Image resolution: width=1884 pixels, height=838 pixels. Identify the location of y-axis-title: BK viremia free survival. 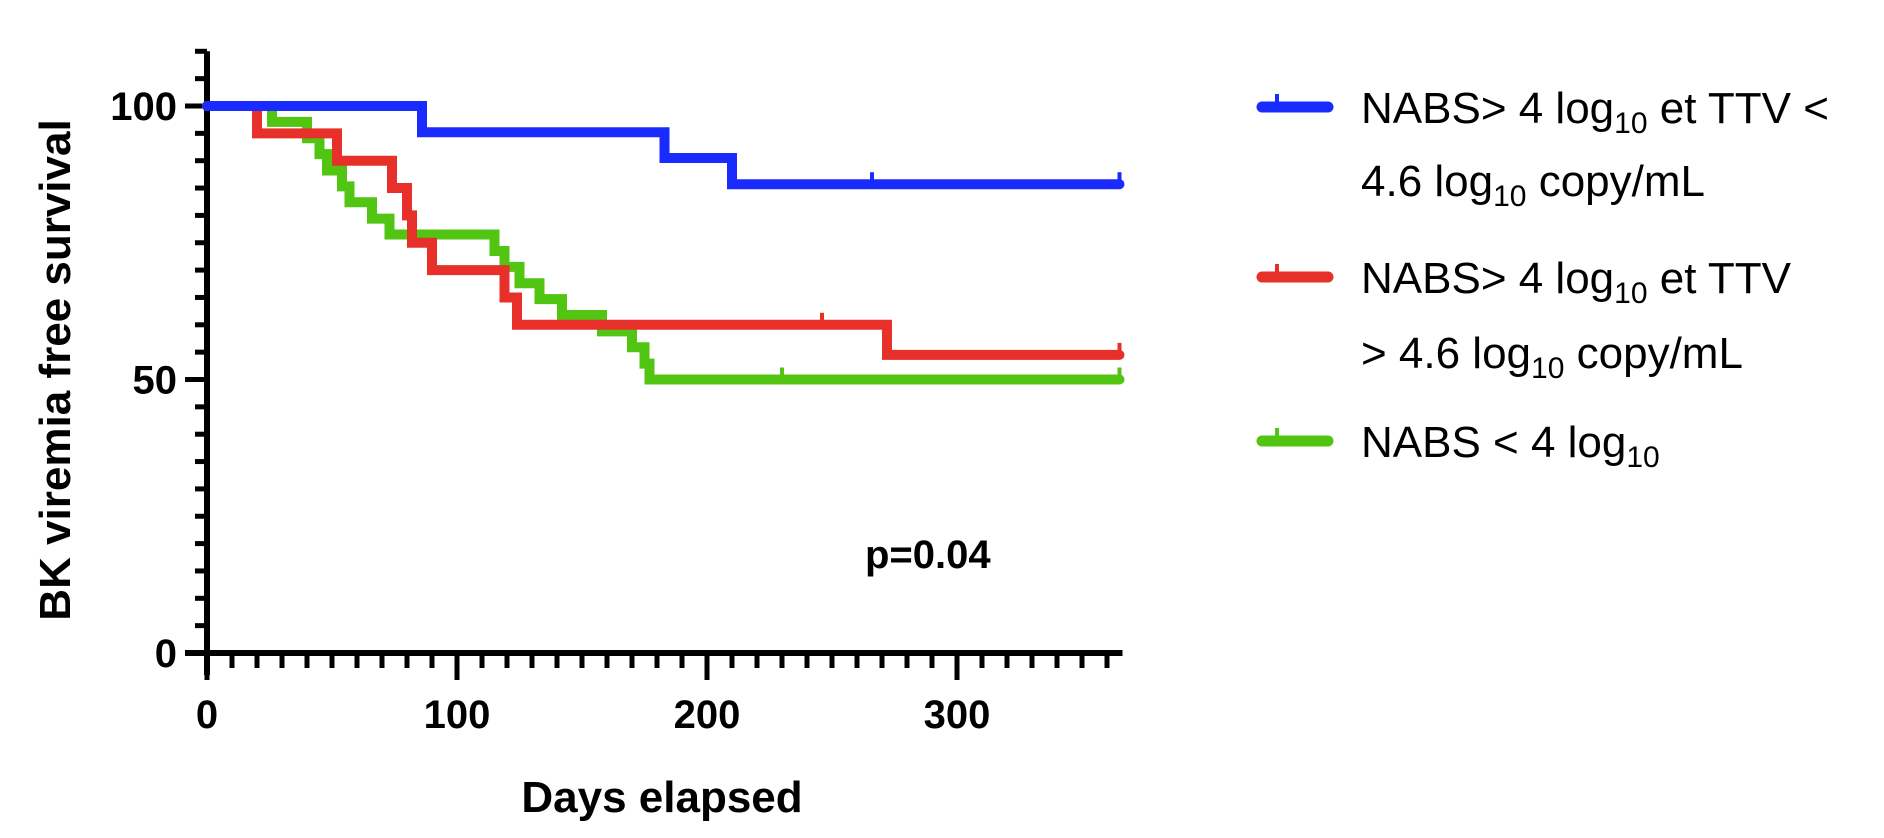
(55, 369).